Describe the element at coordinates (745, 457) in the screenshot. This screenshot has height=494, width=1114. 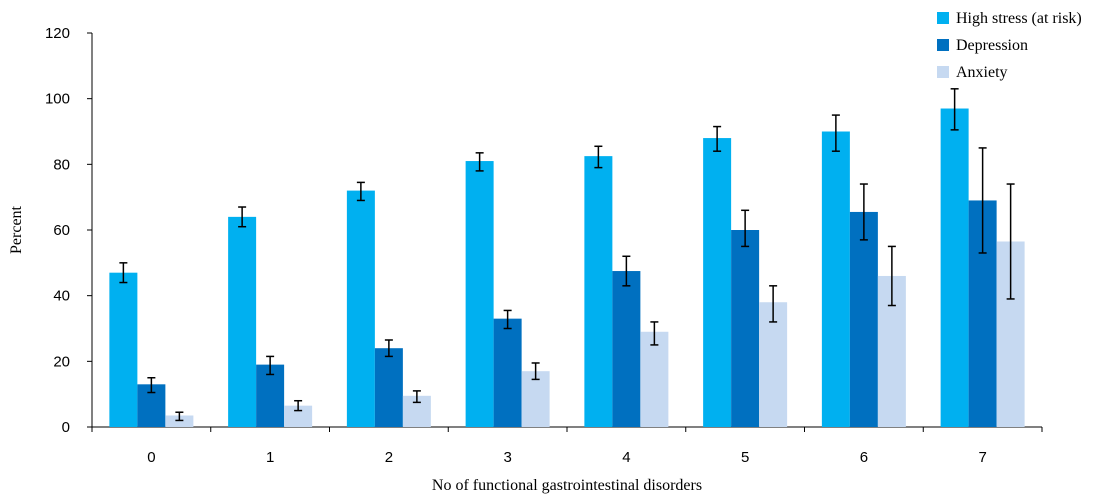
I see `x-tick-label: 5` at that location.